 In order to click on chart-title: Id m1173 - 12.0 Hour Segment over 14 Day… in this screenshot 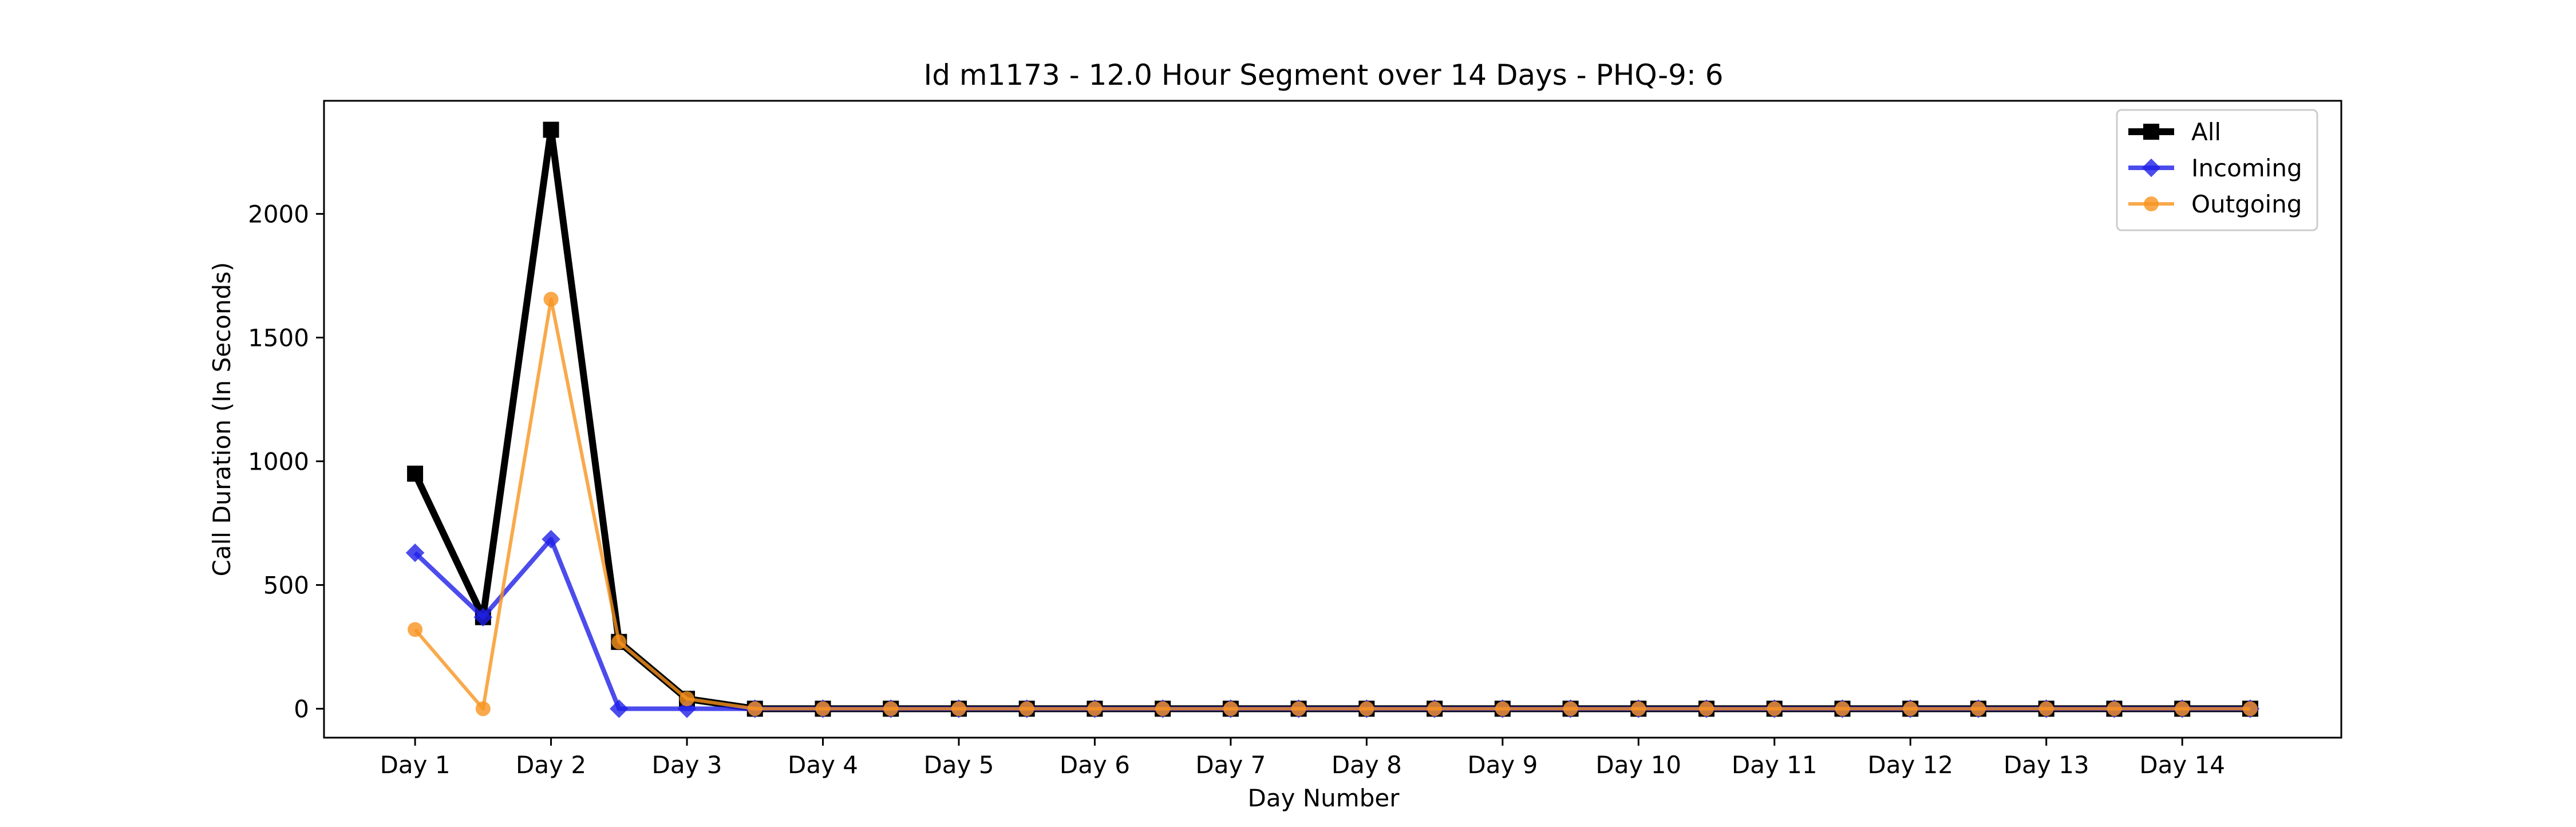, I will do `click(1323, 75)`.